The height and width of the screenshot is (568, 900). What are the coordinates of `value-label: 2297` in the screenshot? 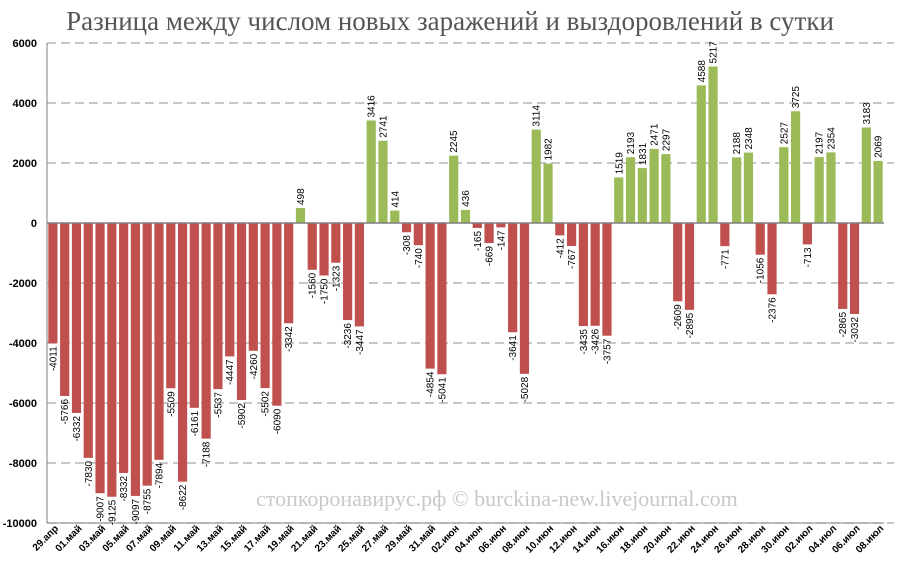 It's located at (666, 139).